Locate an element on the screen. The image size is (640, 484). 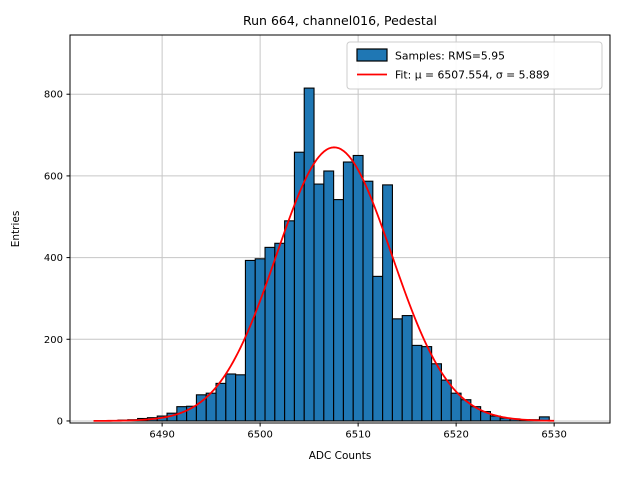
x-tick-label: 6530 is located at coordinates (553, 435).